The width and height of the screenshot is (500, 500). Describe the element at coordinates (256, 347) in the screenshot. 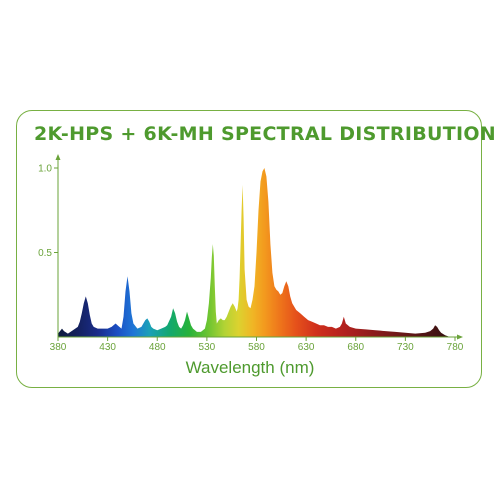

I see `x-tick-label: 580` at that location.